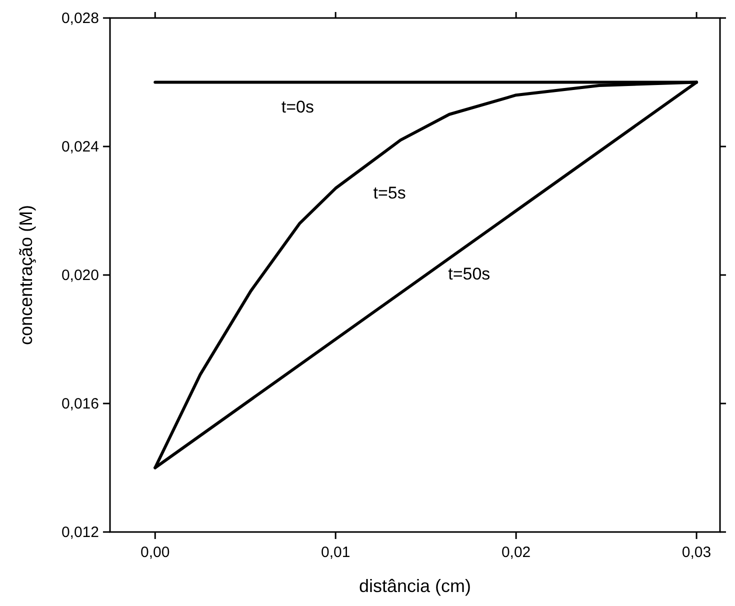  What do you see at coordinates (80, 18) in the screenshot?
I see `y-tick-label: 0,028` at bounding box center [80, 18].